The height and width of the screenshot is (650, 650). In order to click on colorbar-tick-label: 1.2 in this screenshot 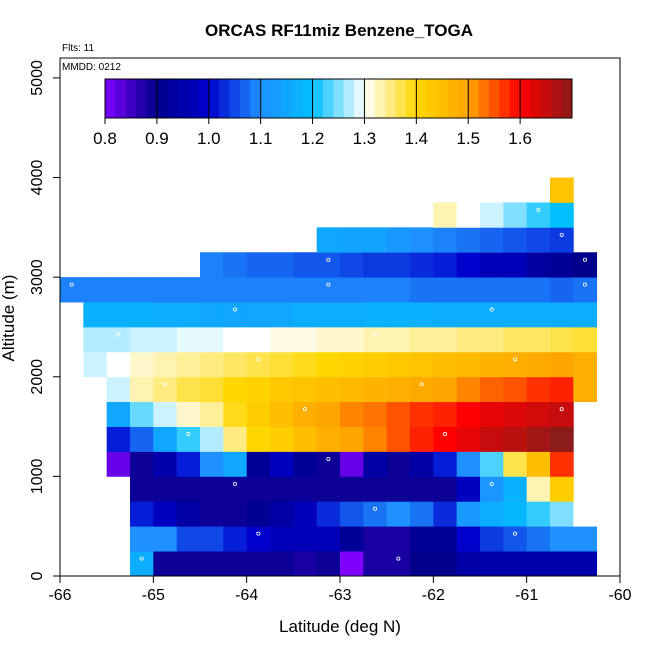, I will do `click(313, 138)`.